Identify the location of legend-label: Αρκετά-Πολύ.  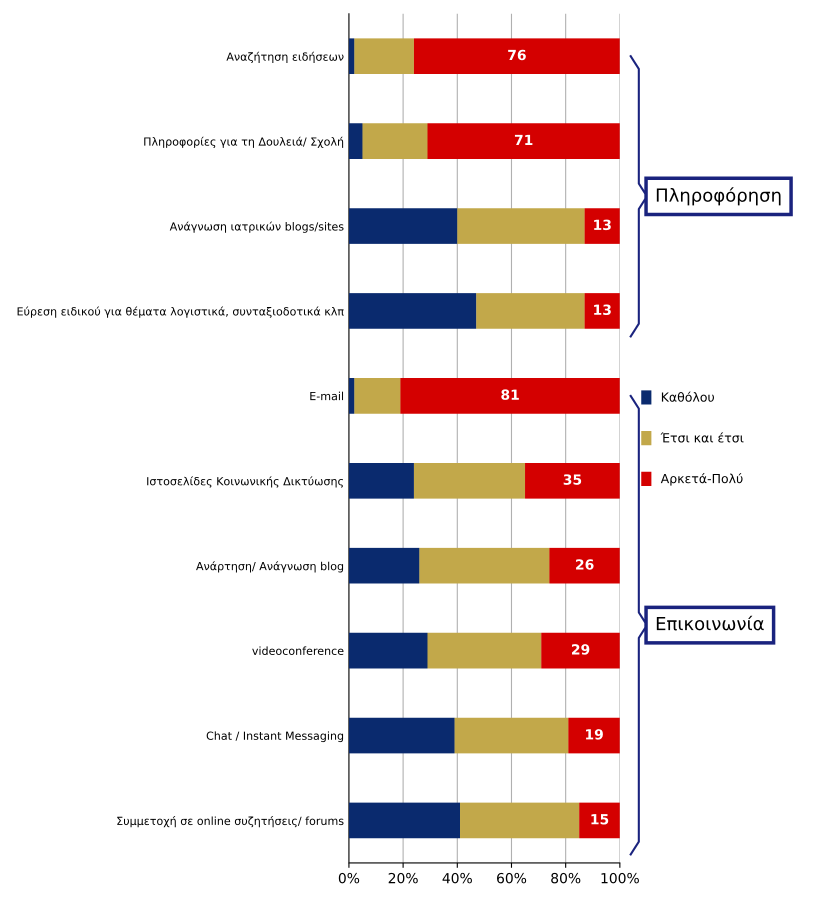
(701, 479).